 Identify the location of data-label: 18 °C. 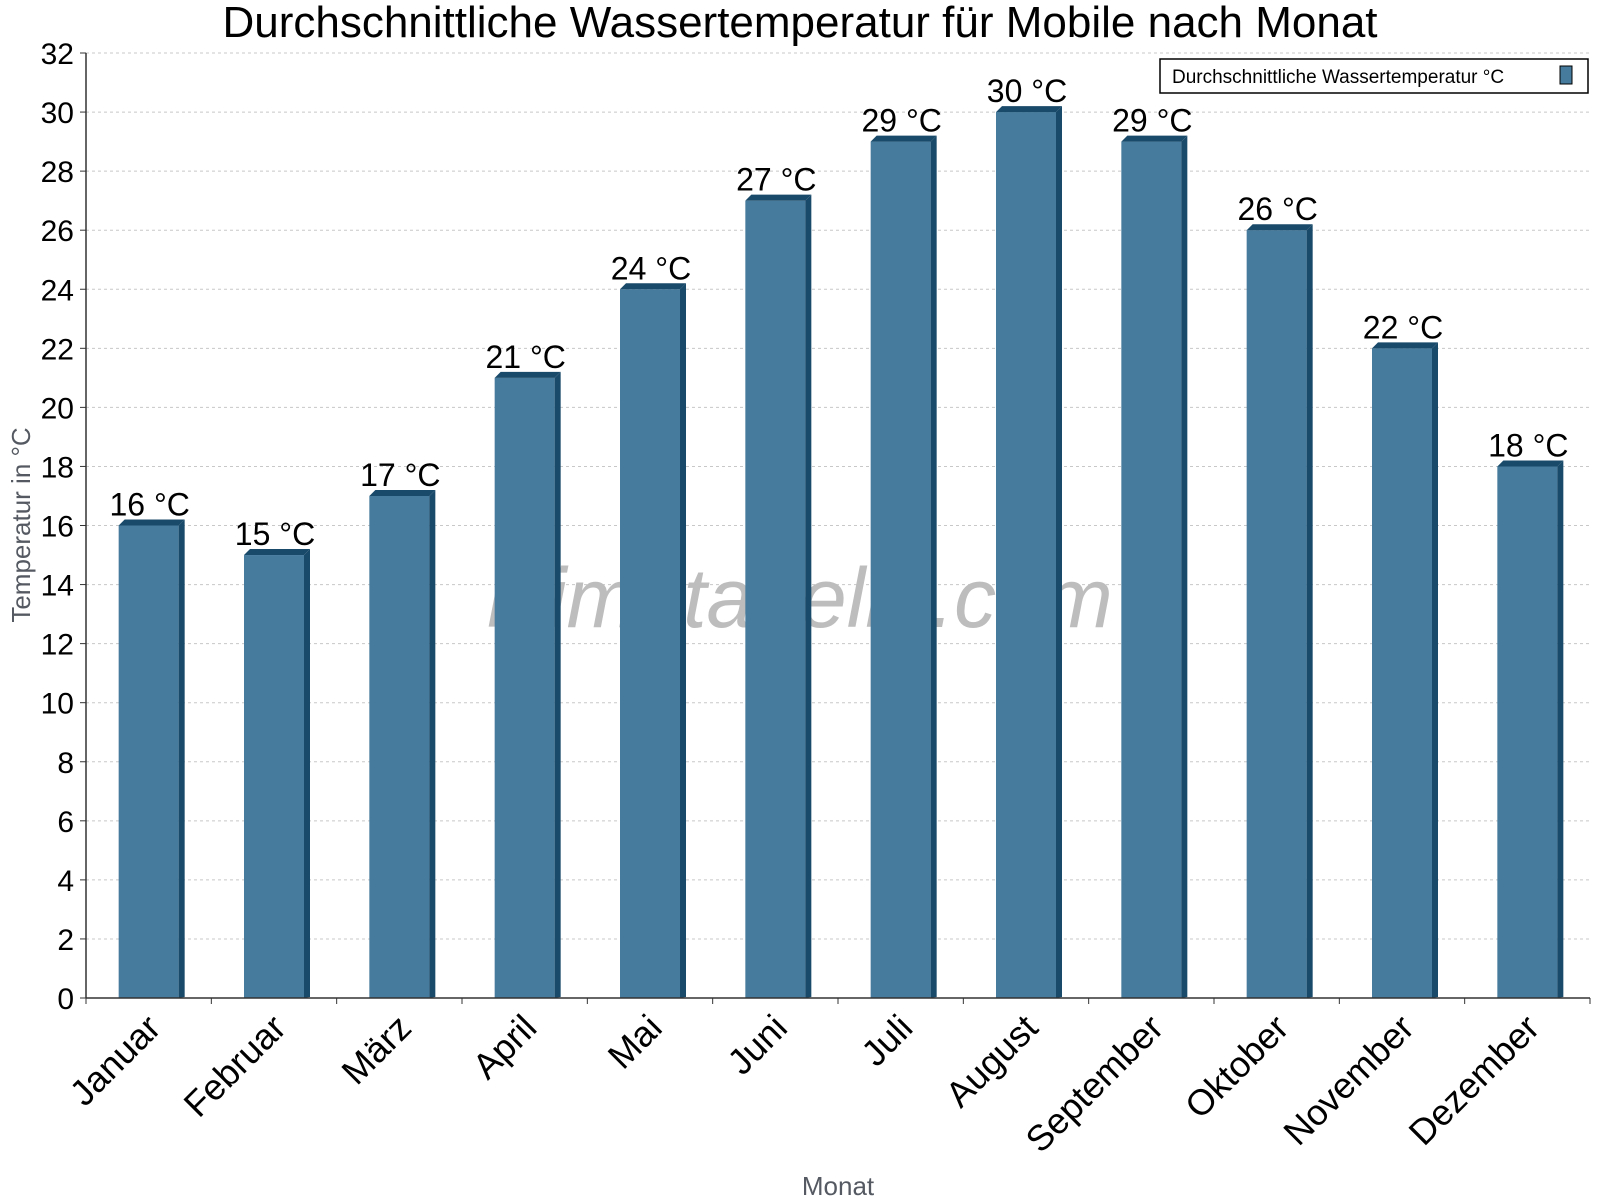
(1528, 445).